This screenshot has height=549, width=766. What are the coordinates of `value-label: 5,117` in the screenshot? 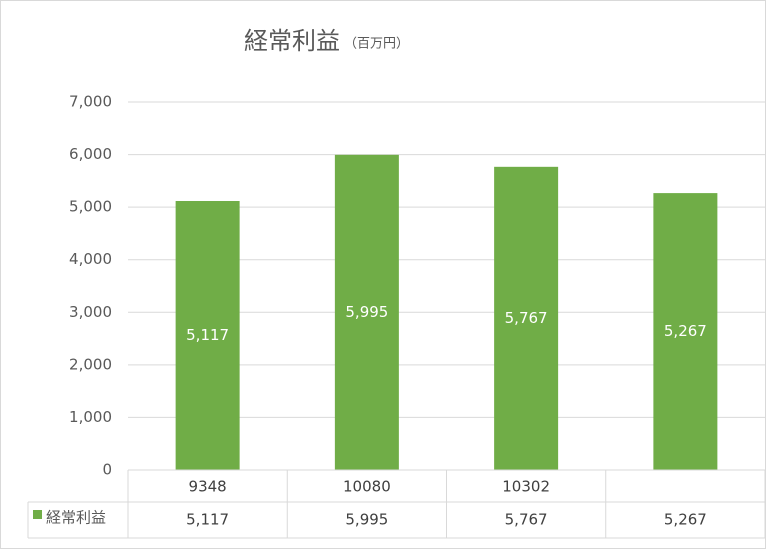 It's located at (207, 335).